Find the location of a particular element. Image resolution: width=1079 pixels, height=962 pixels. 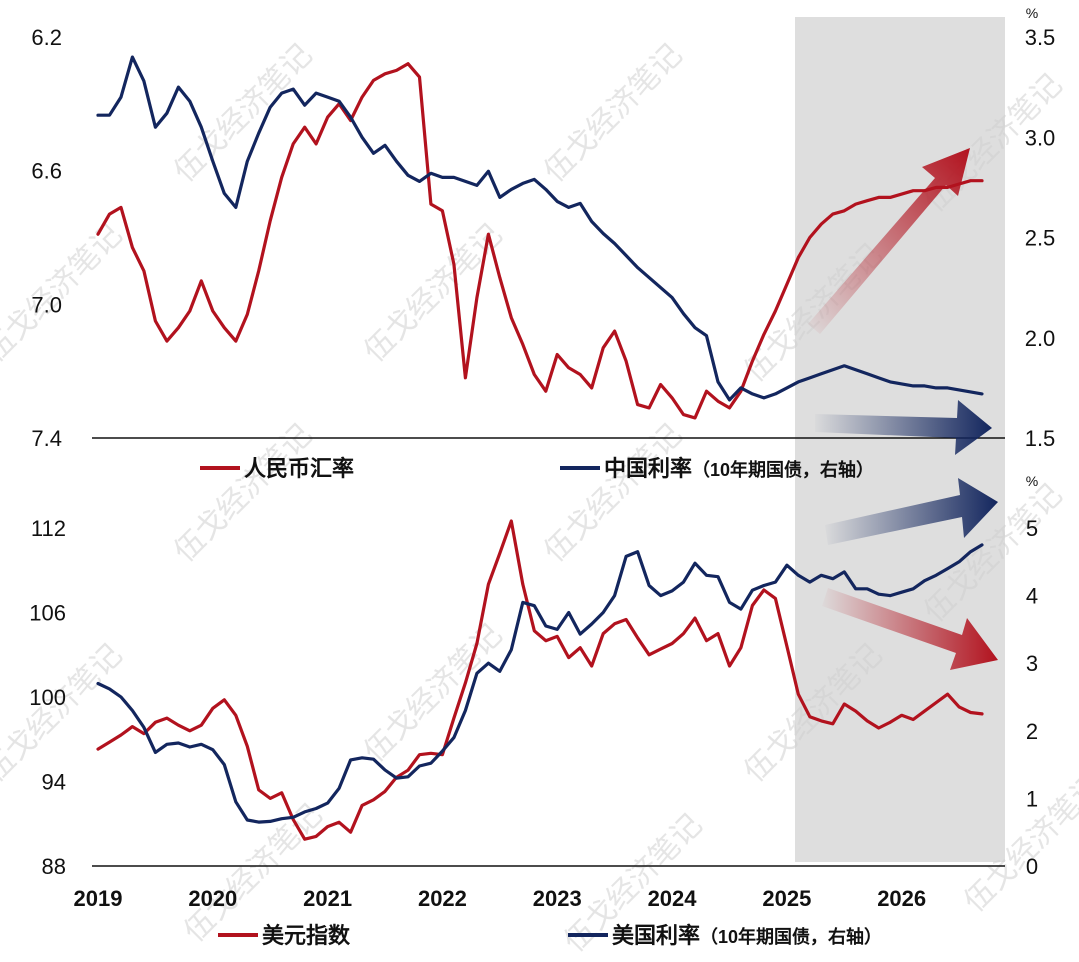

top-legend: 人民币汇率 中国利率（10年期国债，右轴） is located at coordinates (537, 468).